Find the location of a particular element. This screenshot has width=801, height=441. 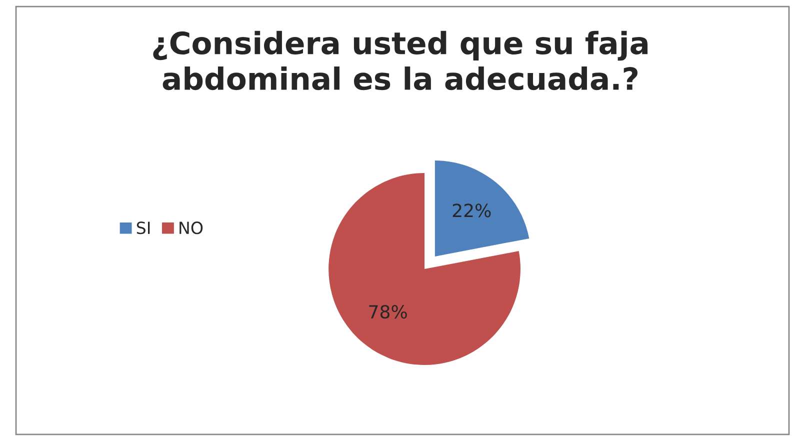

data-label: 22% is located at coordinates (471, 211).